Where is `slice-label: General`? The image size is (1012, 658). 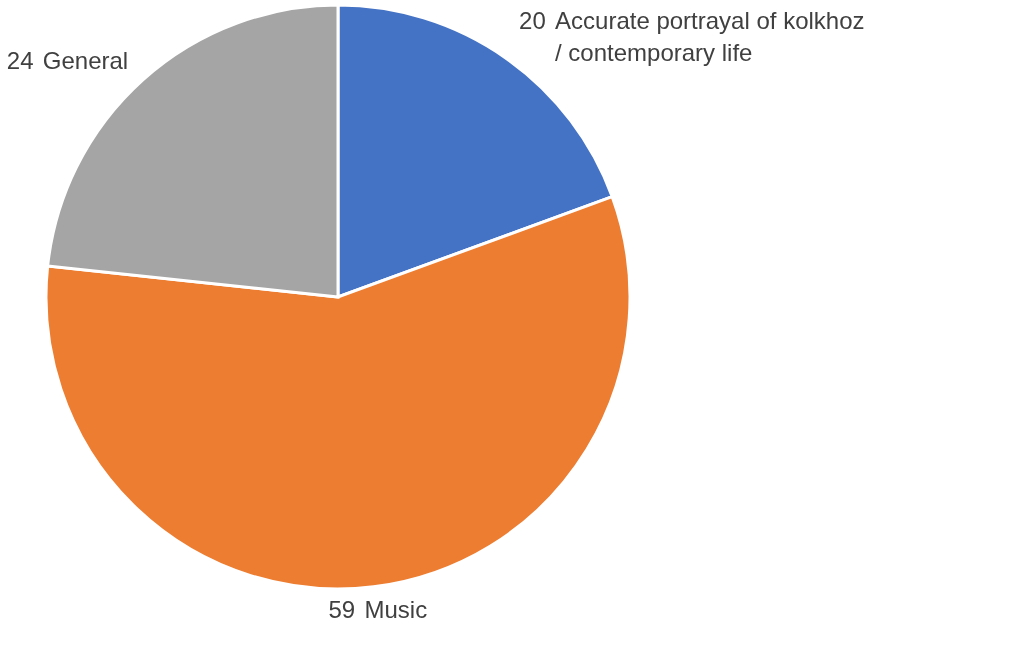 slice-label: General is located at coordinates (85, 60).